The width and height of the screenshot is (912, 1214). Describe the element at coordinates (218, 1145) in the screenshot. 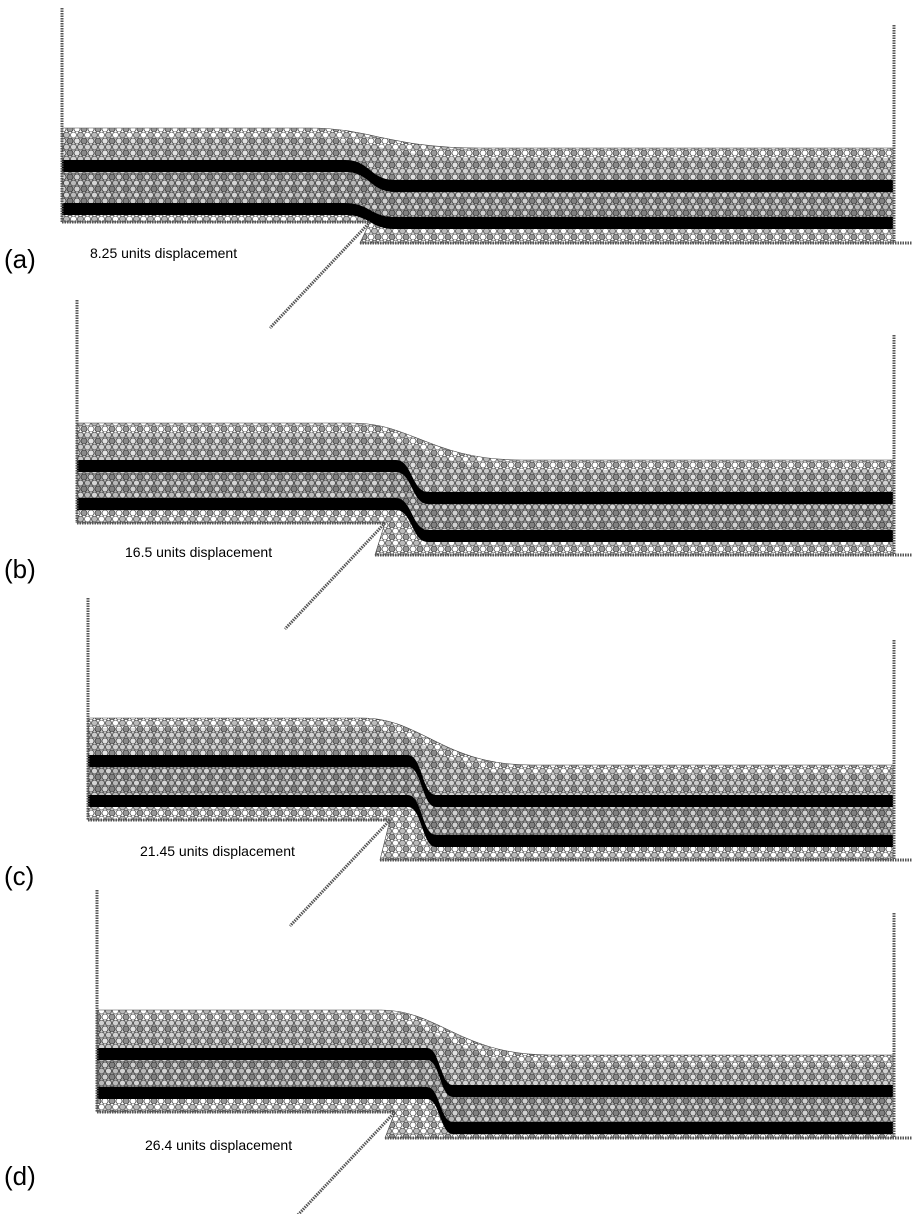

I see `panel-caption: 26.4 units displacement` at that location.